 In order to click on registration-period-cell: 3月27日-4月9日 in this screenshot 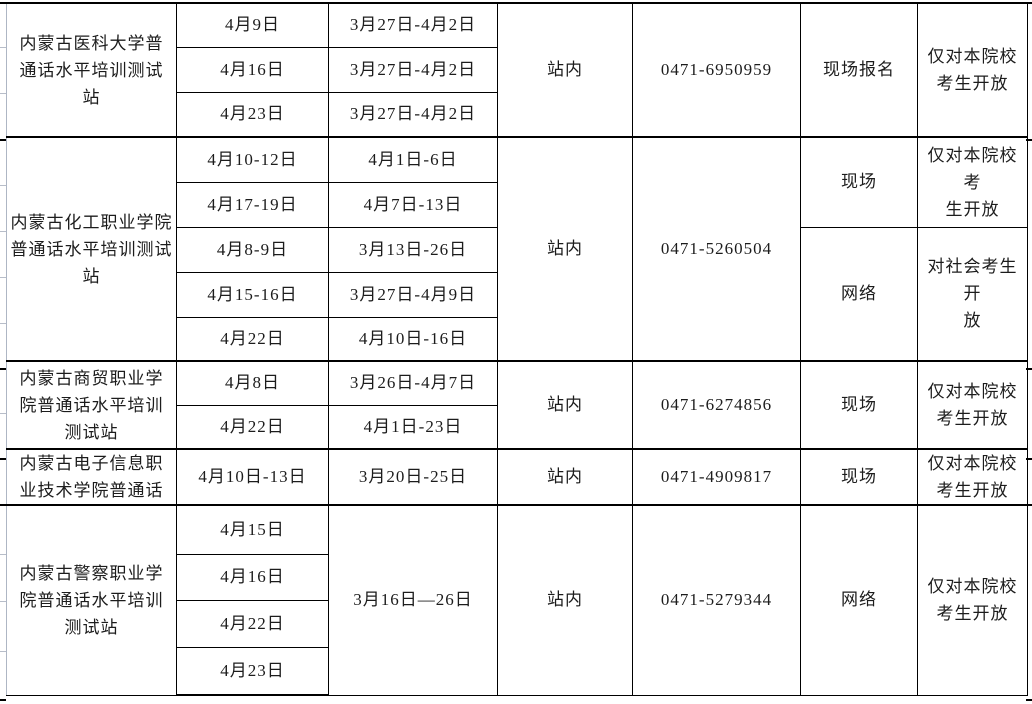, I will do `click(413, 294)`.